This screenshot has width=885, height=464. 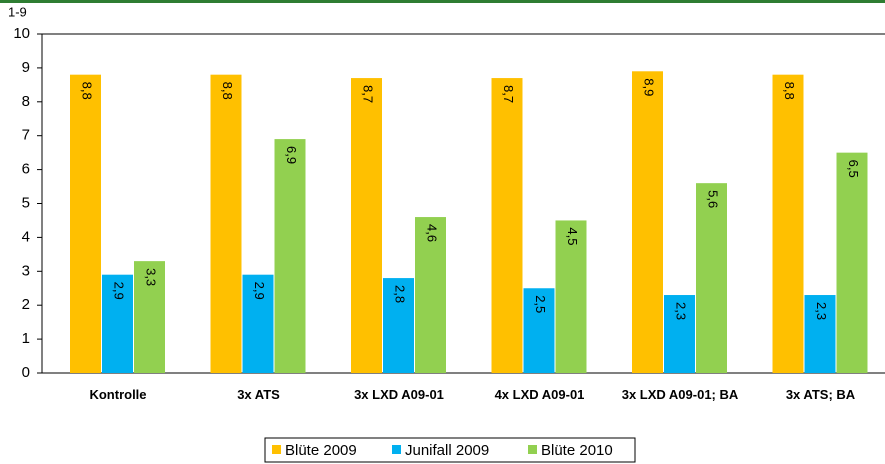 I want to click on value-label: 5,6, so click(x=713, y=199).